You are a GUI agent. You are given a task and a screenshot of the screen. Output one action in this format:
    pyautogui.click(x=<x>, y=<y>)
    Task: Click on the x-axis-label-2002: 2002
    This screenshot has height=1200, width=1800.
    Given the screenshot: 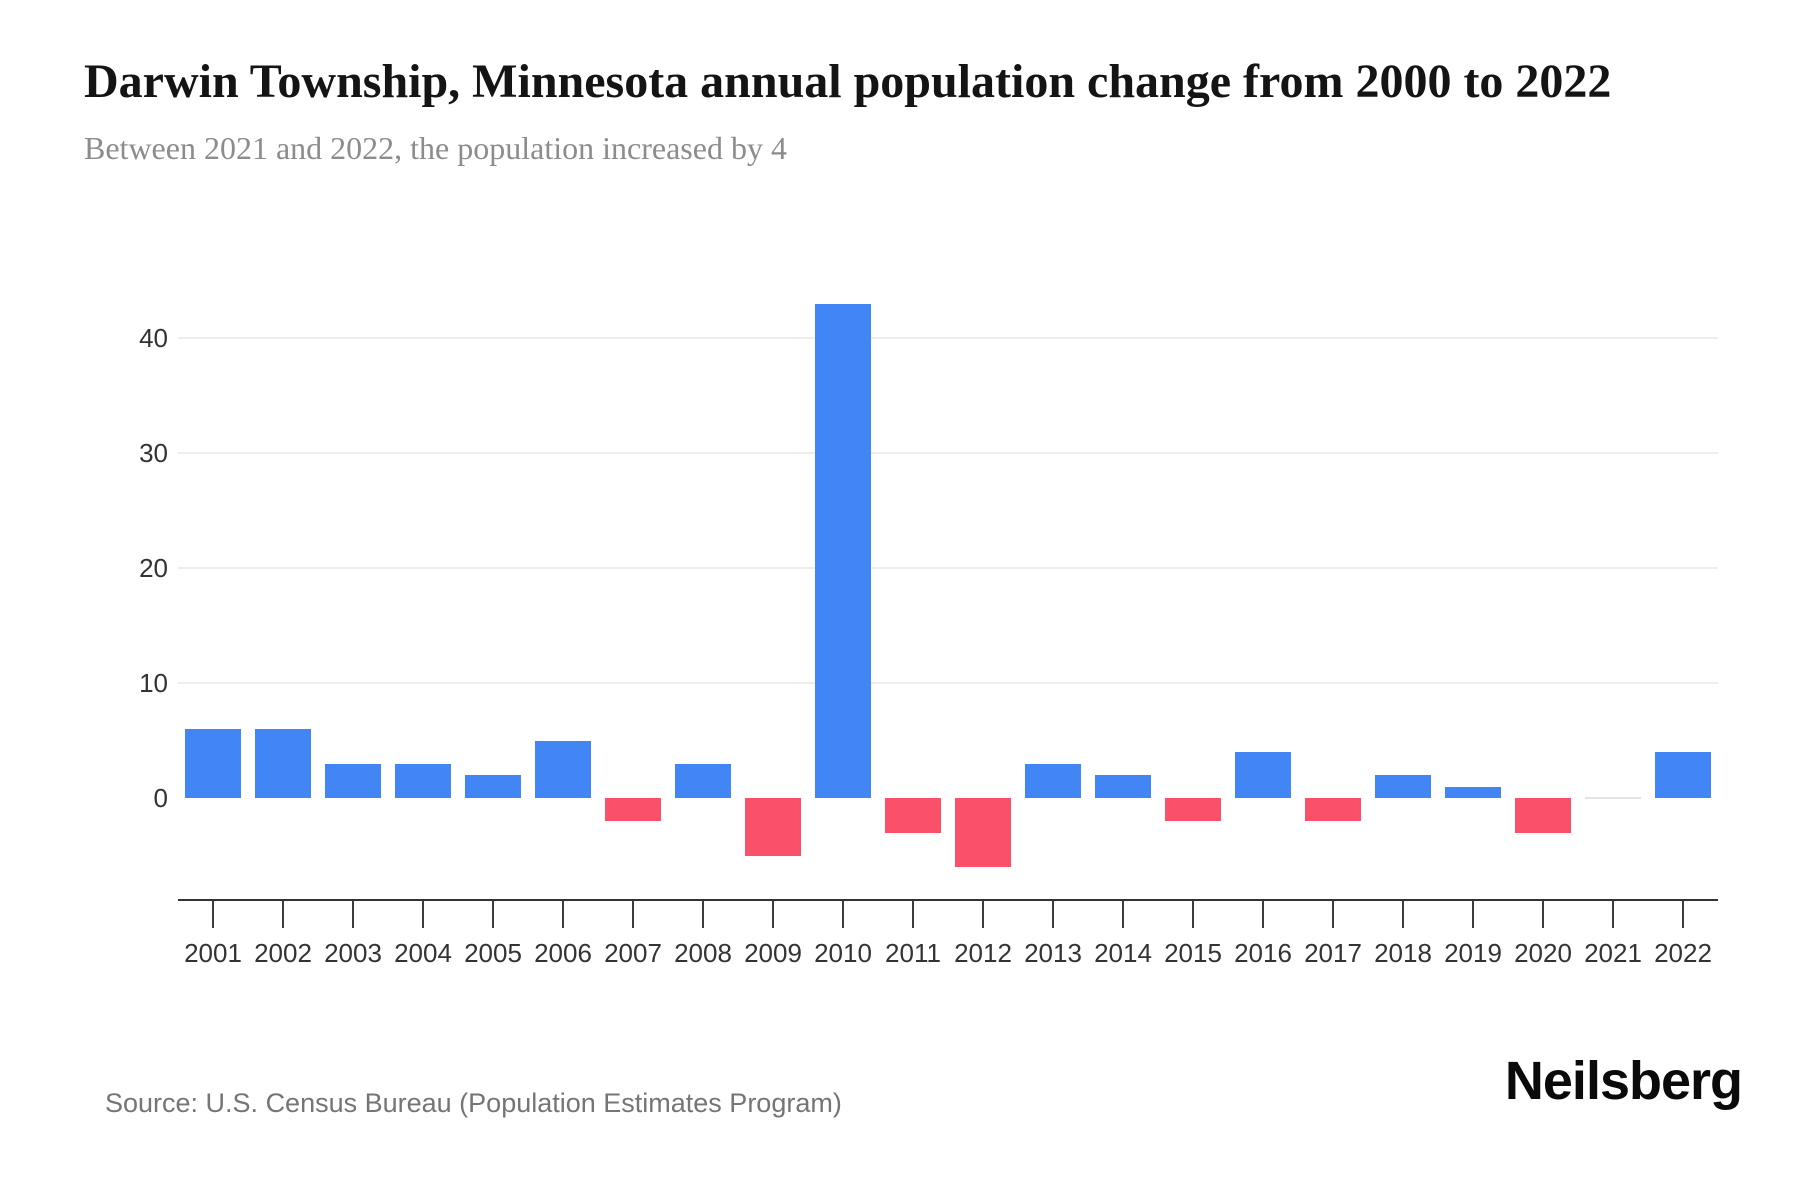 What is the action you would take?
    pyautogui.click(x=283, y=953)
    